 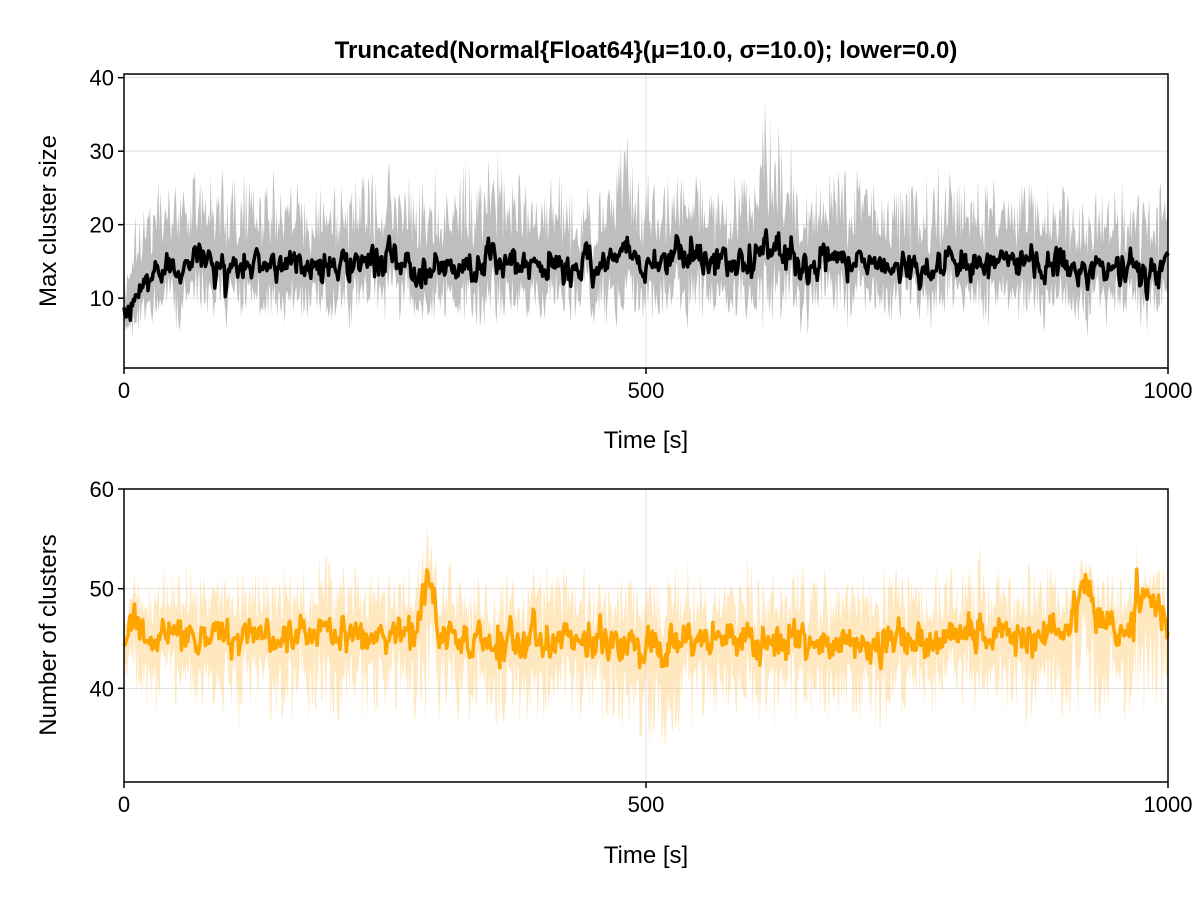 I want to click on y-tick-label: 50, so click(x=102, y=589).